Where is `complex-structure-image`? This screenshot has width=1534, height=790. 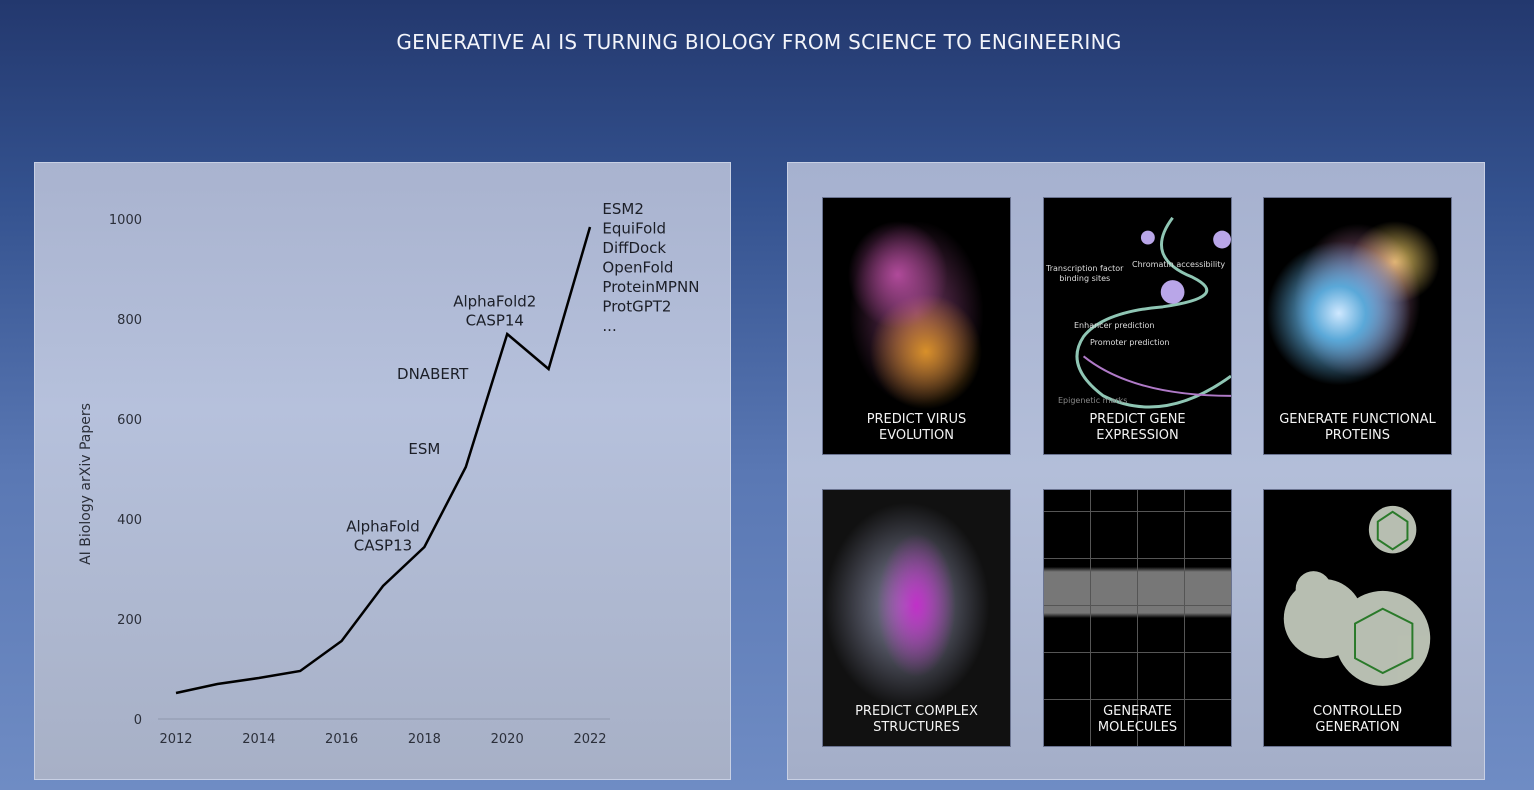 complex-structure-image is located at coordinates (916, 618).